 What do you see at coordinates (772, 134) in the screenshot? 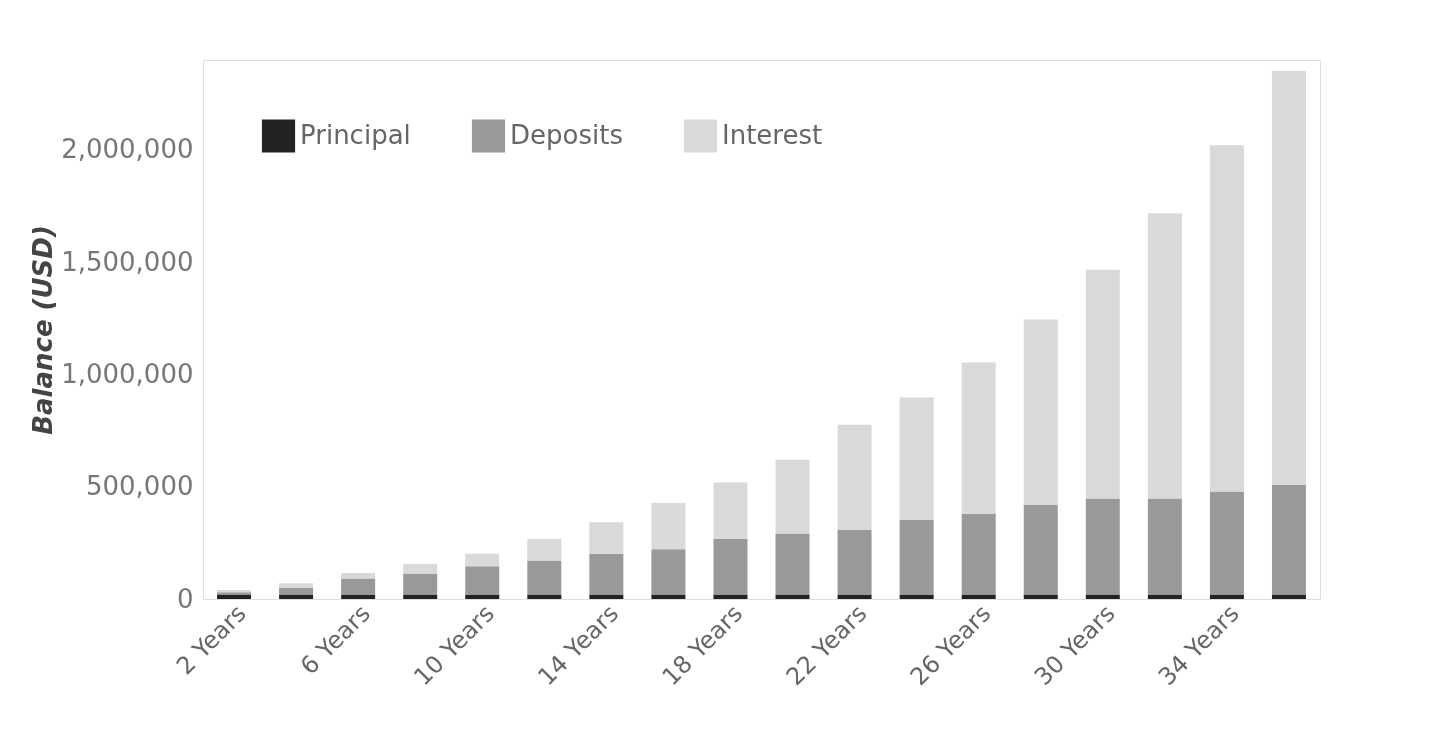
I see `legend-label: Interest` at bounding box center [772, 134].